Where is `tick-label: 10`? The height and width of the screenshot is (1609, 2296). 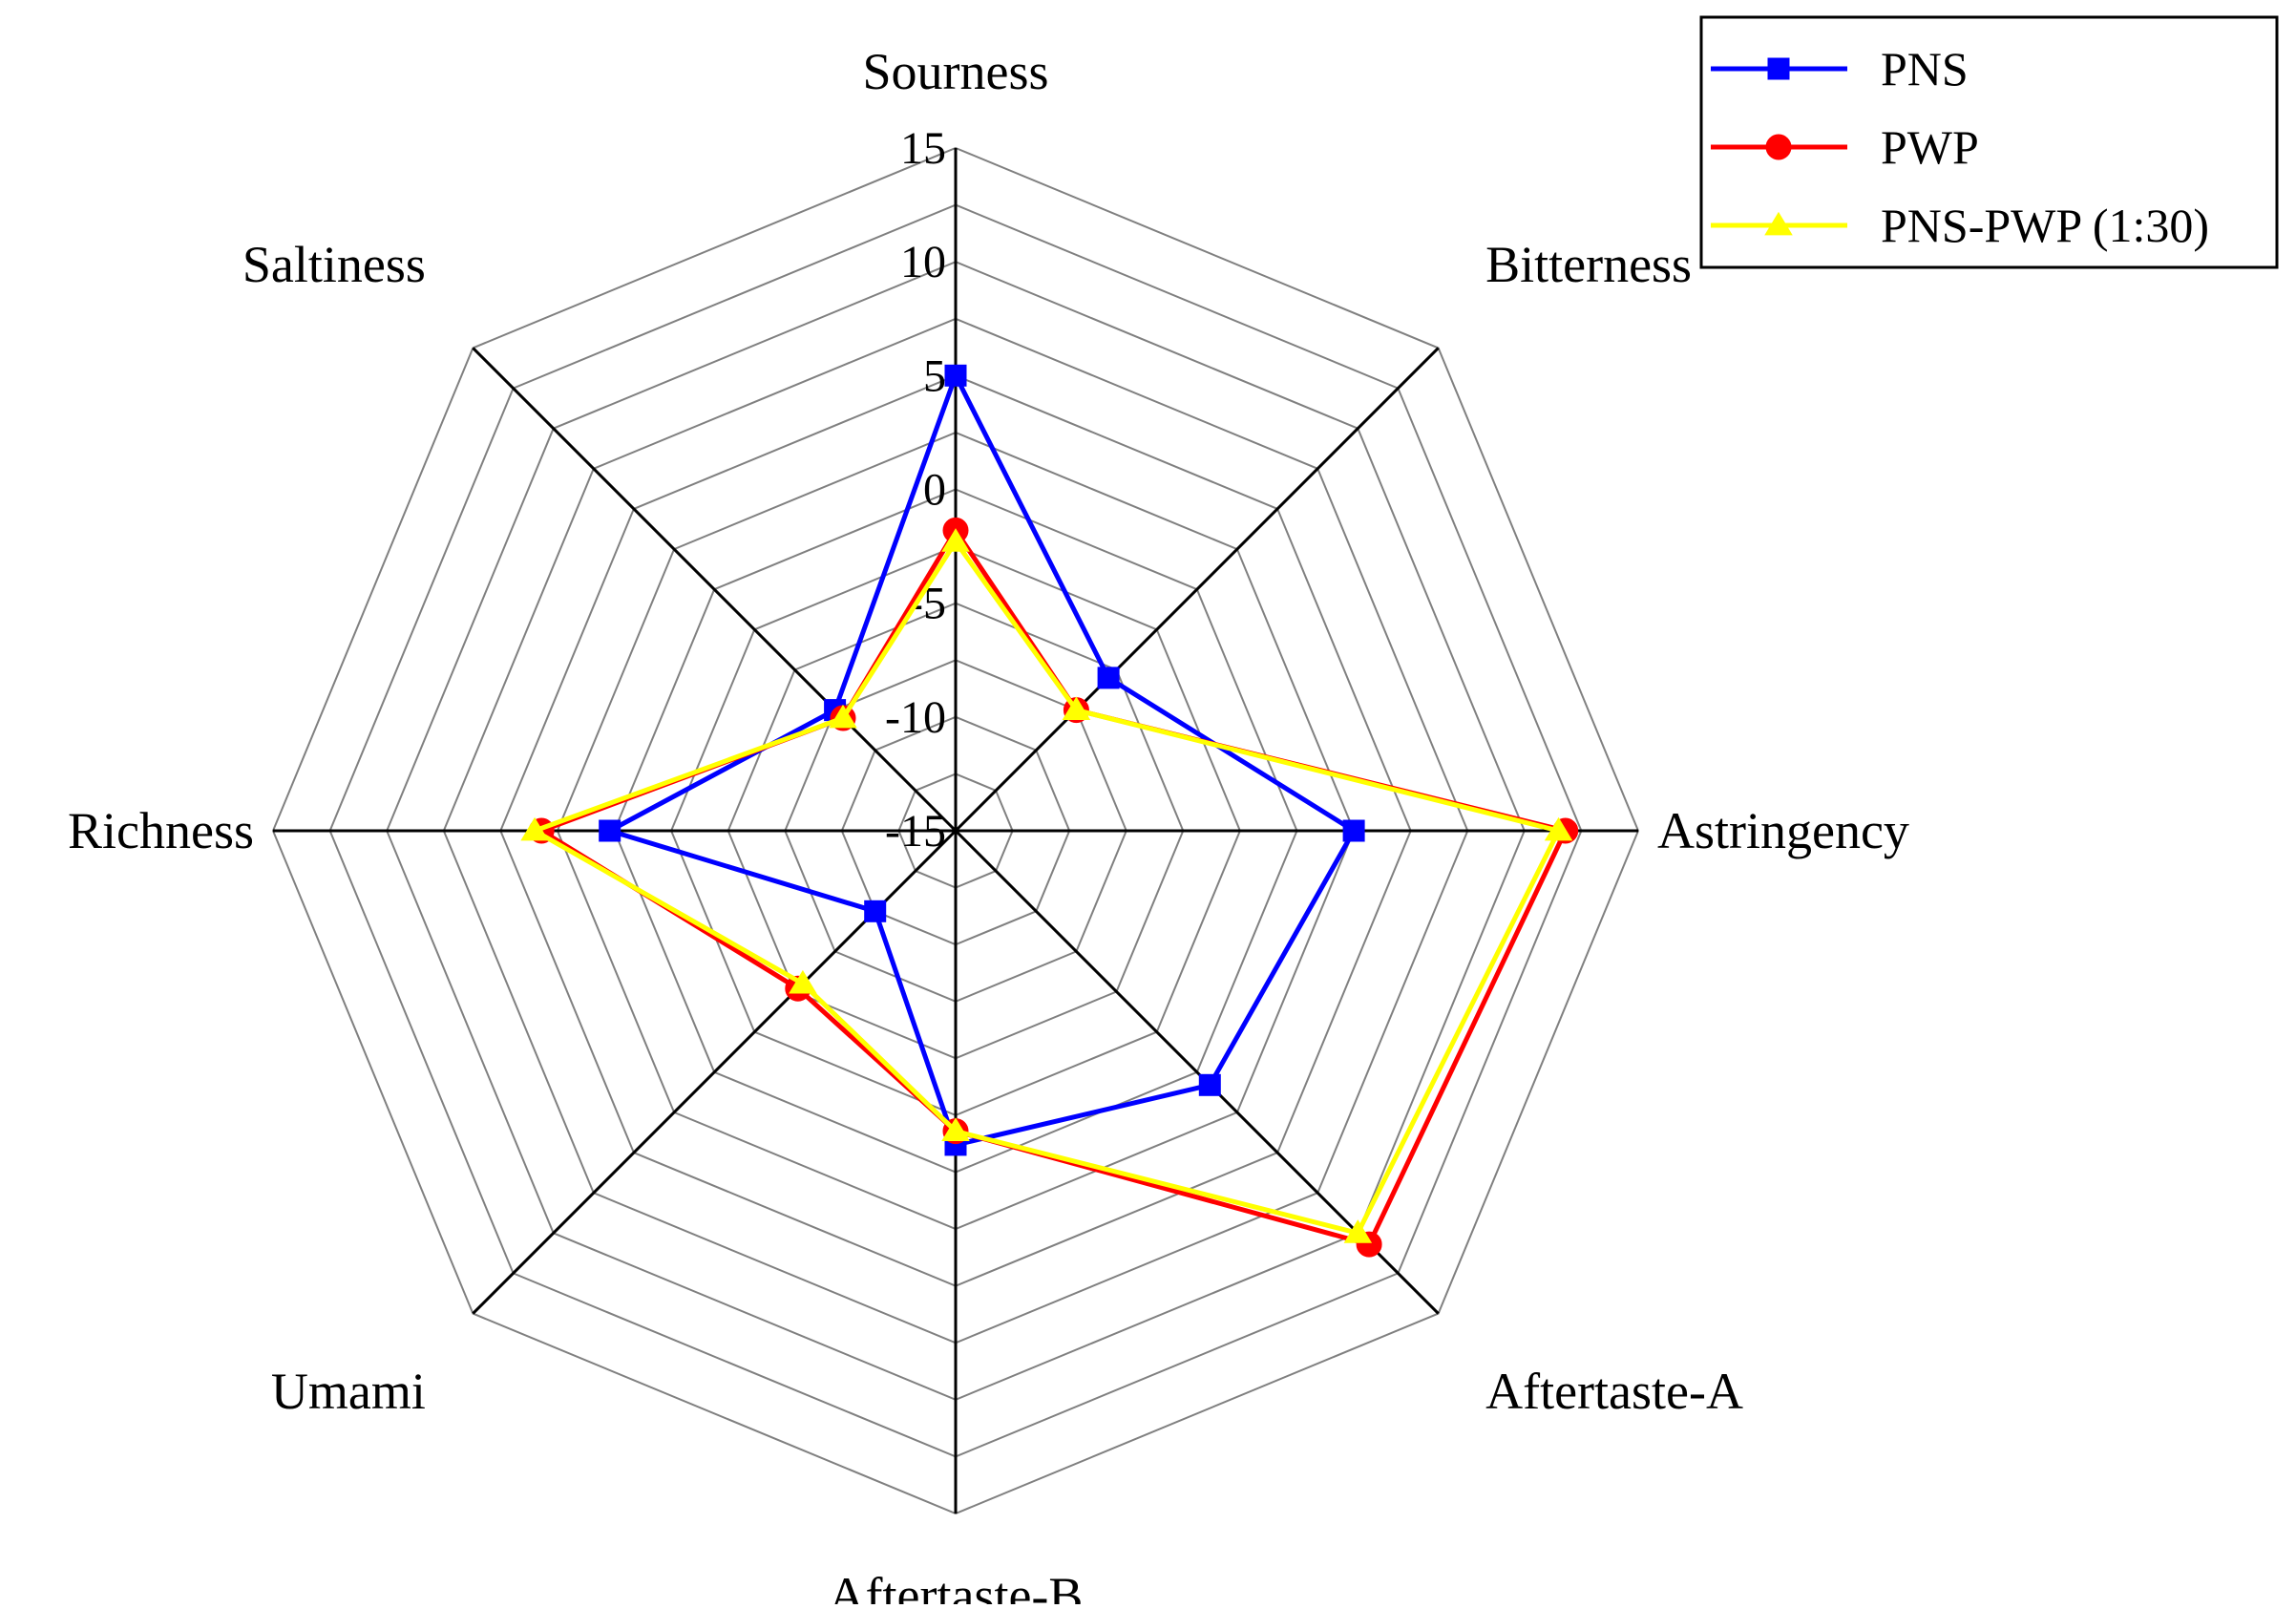 tick-label: 10 is located at coordinates (923, 262).